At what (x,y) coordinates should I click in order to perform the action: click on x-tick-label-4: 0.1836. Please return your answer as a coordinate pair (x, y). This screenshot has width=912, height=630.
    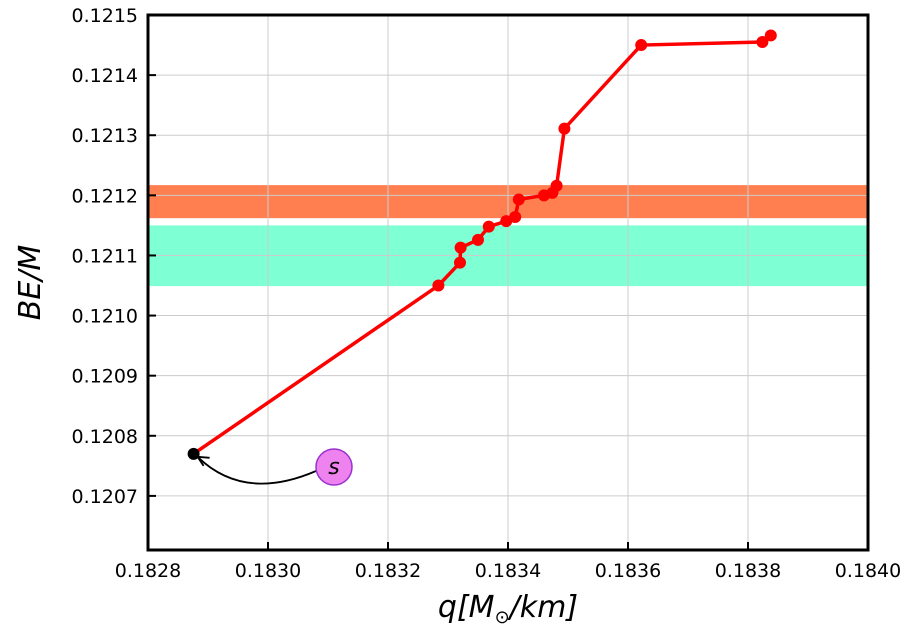
    Looking at the image, I should click on (628, 571).